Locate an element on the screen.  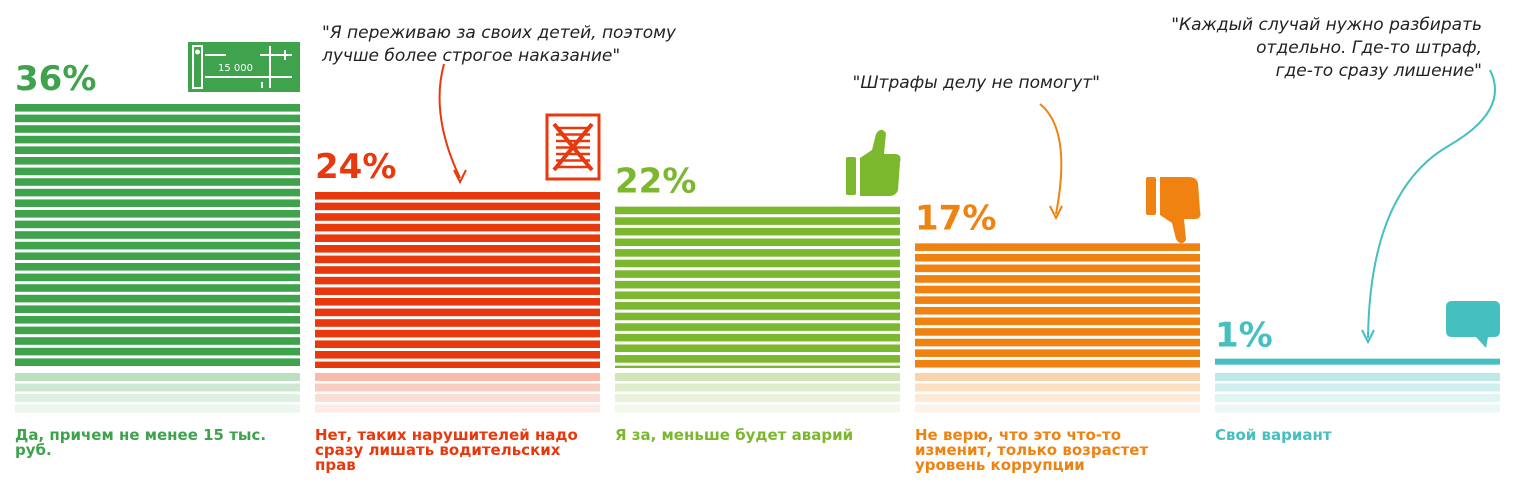
percent-label-5: 1% is located at coordinates (1244, 336).